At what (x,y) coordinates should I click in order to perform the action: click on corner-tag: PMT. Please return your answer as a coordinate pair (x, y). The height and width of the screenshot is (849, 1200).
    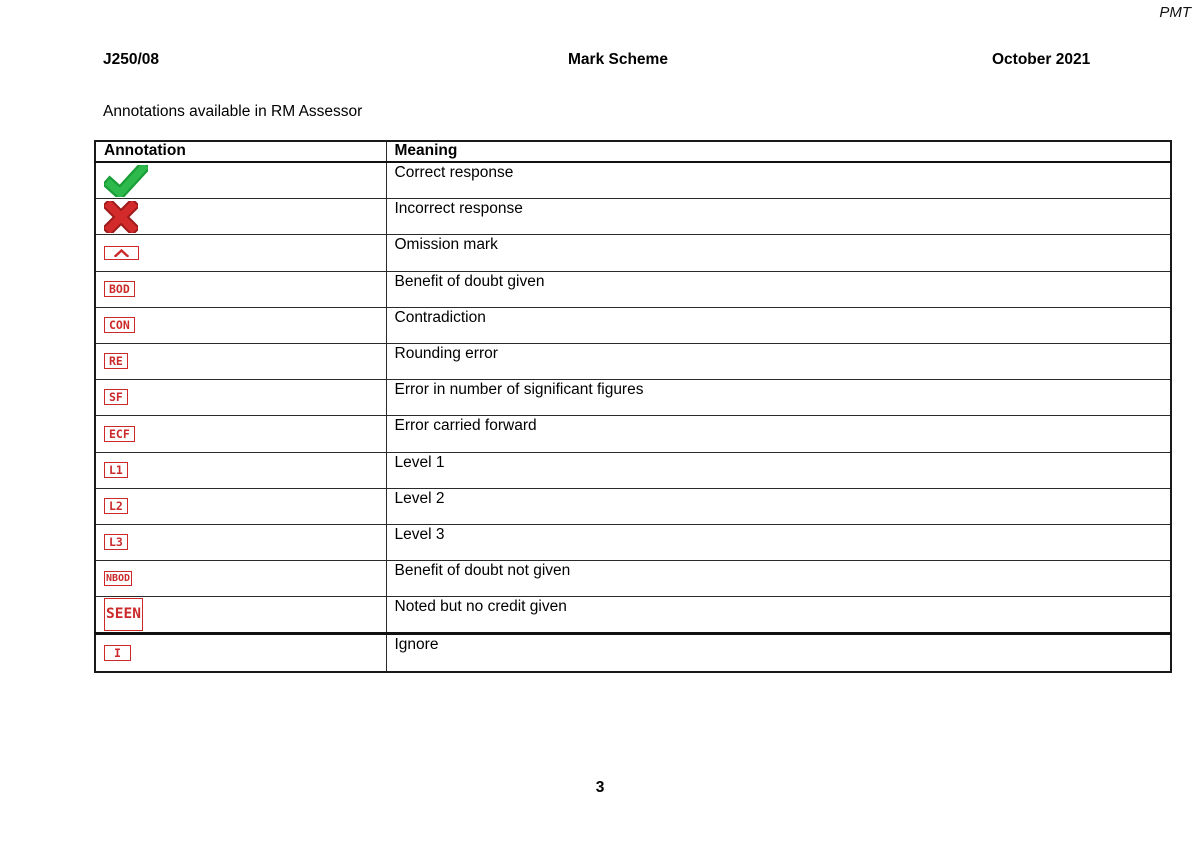
    Looking at the image, I should click on (1175, 12).